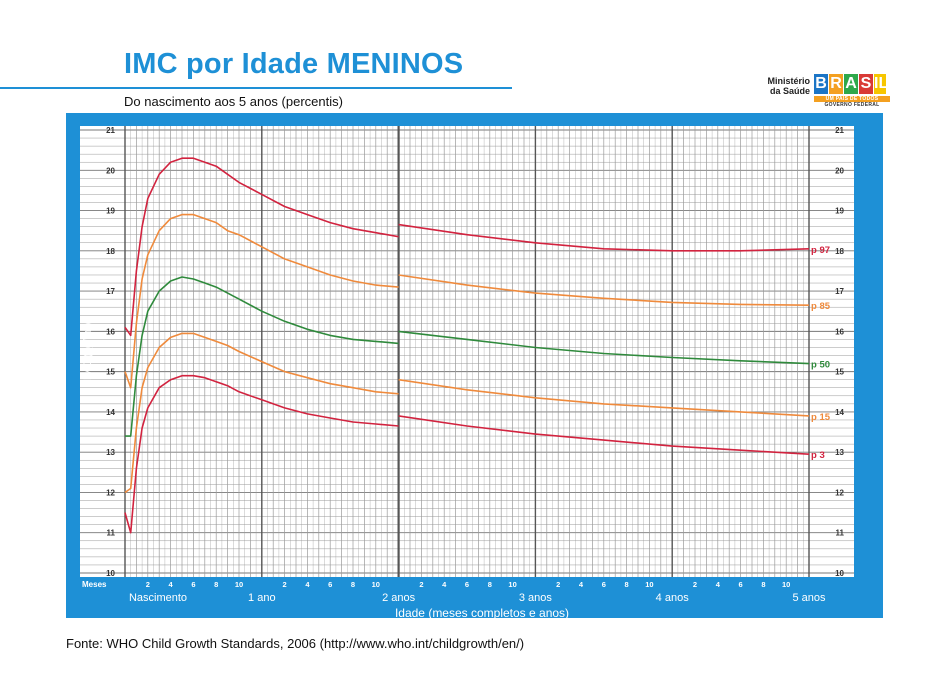 The width and height of the screenshot is (950, 673). Describe the element at coordinates (110, 211) in the screenshot. I see `y-tick-label-left: 19` at that location.